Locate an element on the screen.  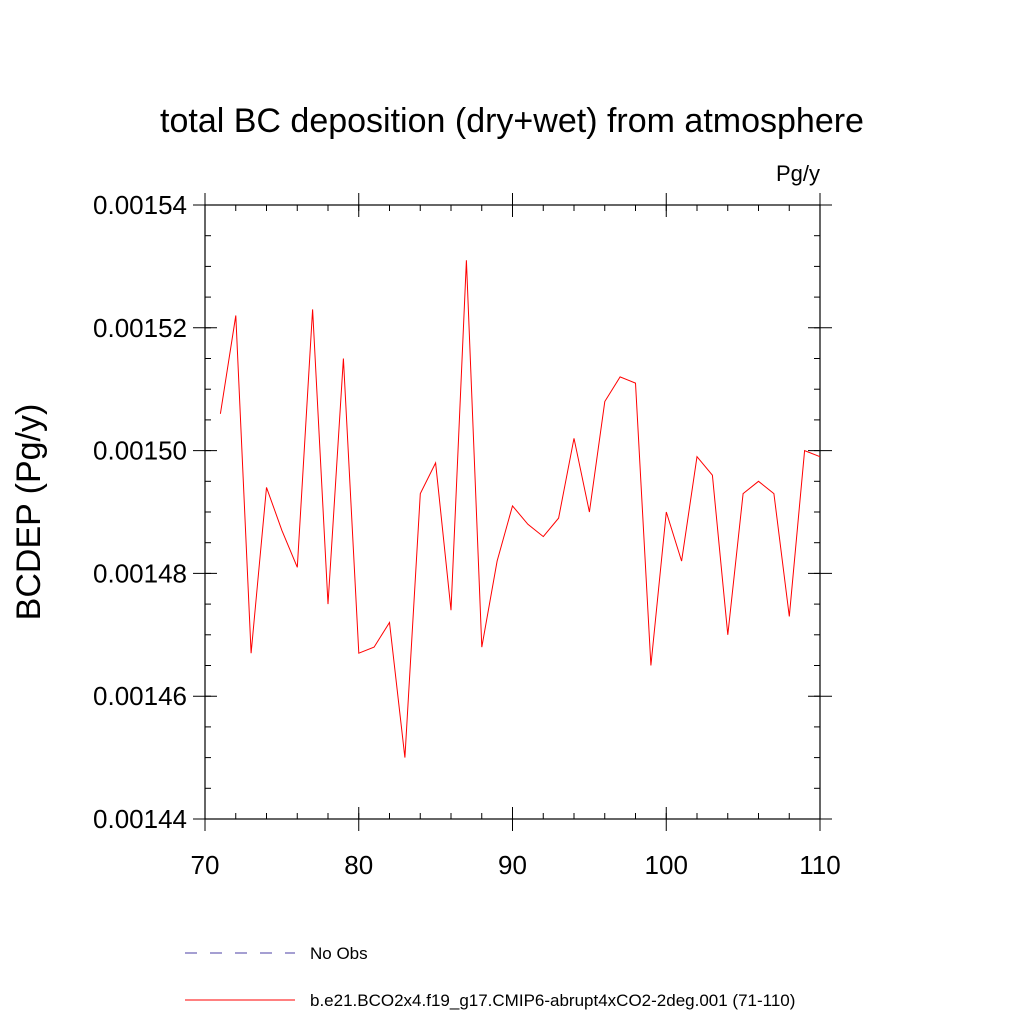
x-tick-label: 70 is located at coordinates (205, 865).